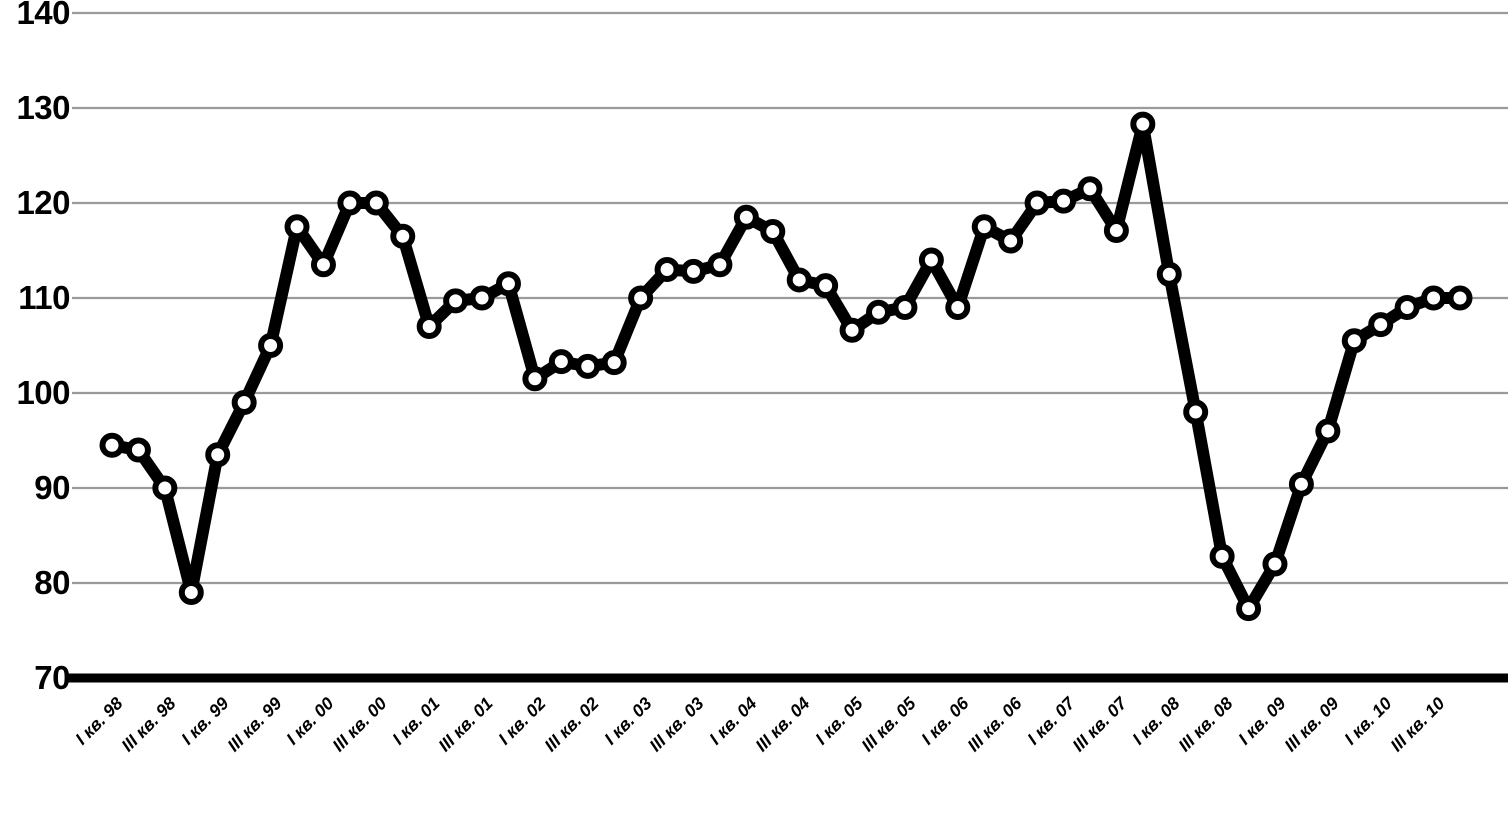 The width and height of the screenshot is (1512, 823). I want to click on y-axis-tick-label: 130, so click(43, 107).